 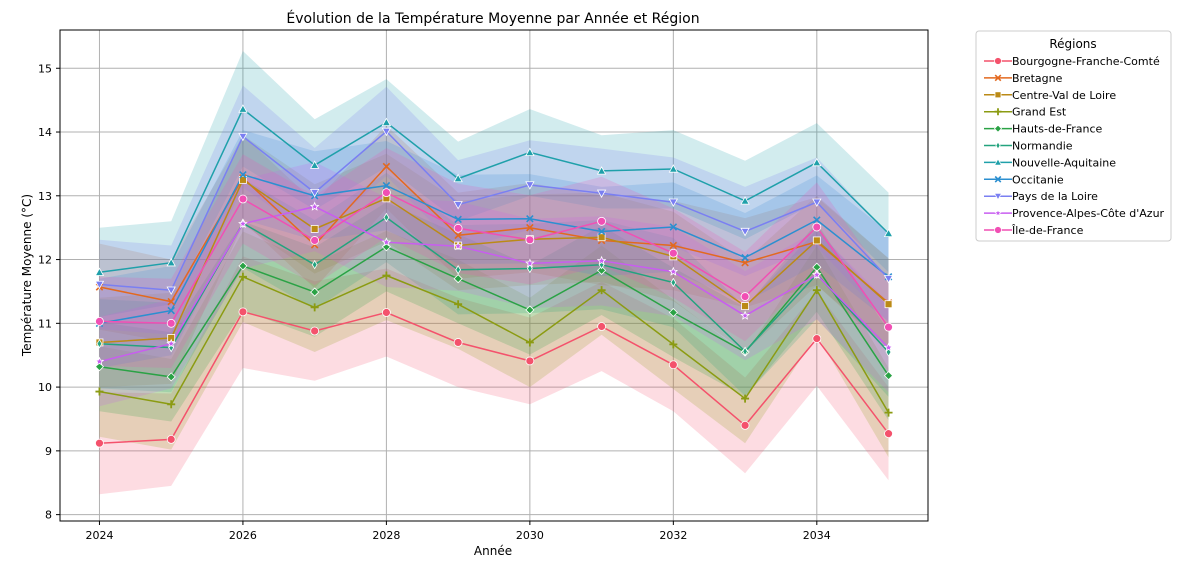 What do you see at coordinates (673, 535) in the screenshot?
I see `x-tick-label: 2032` at bounding box center [673, 535].